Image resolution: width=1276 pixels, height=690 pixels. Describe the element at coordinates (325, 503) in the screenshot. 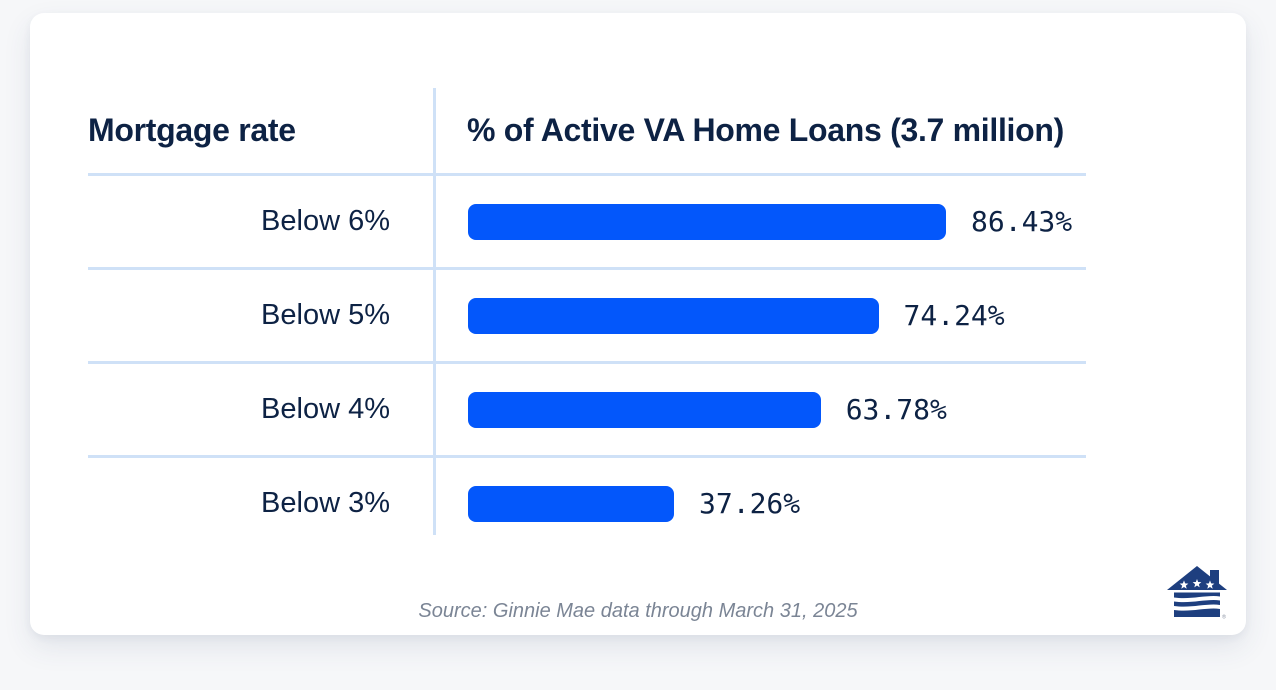

I see `rate-label: Below 3%` at that location.